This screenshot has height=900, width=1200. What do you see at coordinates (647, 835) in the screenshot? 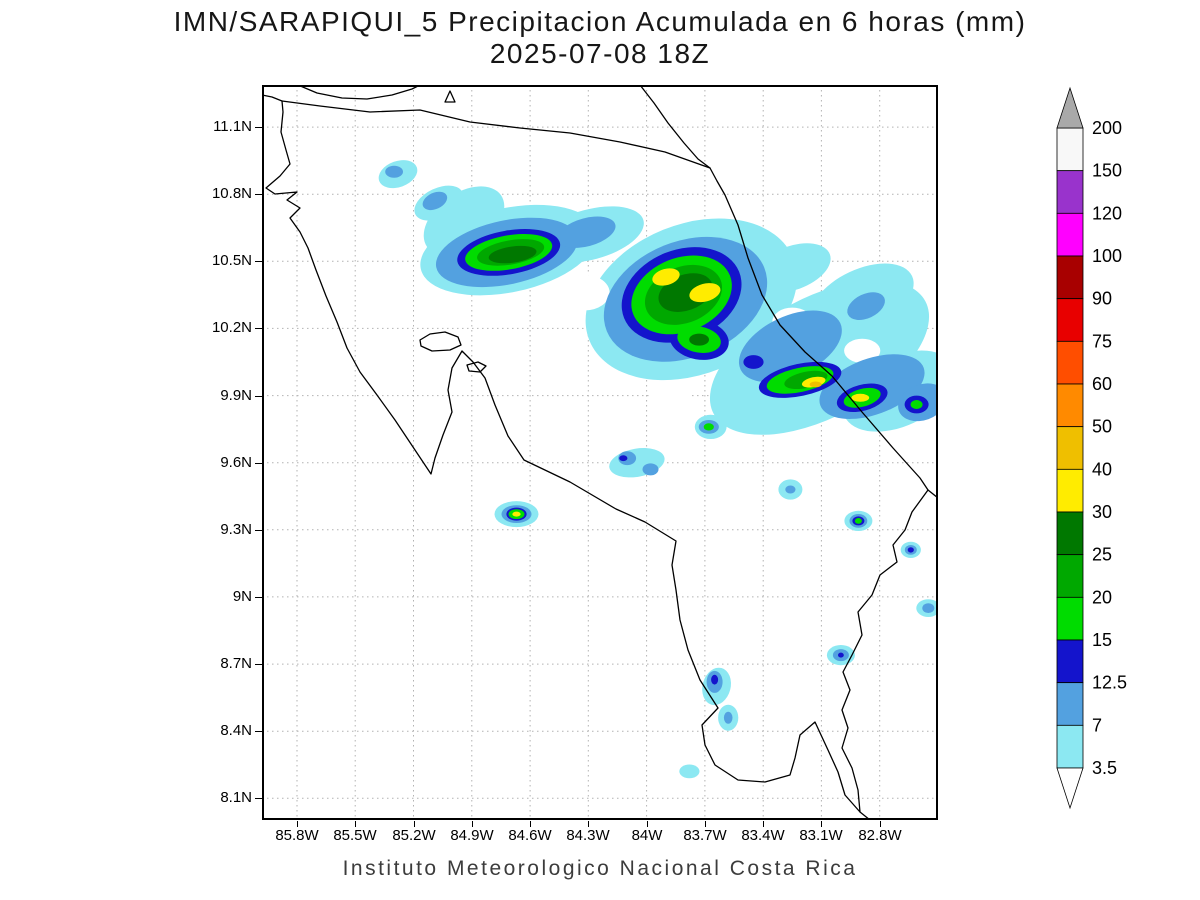
I see `lon-tick-label: 84W` at bounding box center [647, 835].